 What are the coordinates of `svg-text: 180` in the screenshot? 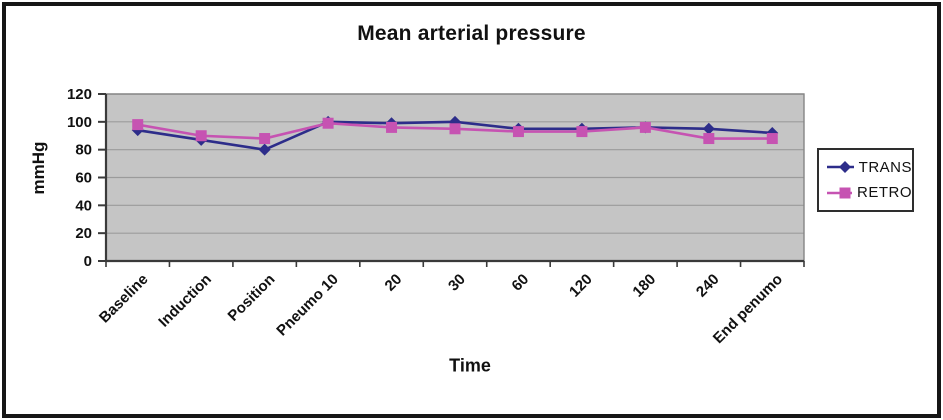 It's located at (644, 286).